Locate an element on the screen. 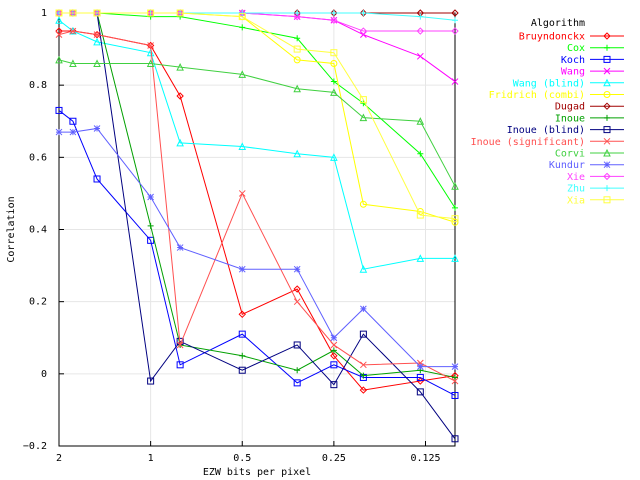 The width and height of the screenshot is (640, 480). legend-entry: Xia is located at coordinates (595, 200).